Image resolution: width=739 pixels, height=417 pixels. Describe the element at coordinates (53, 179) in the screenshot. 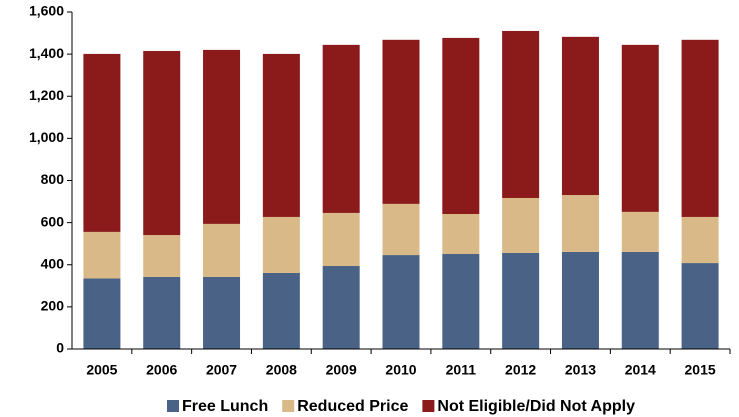

I see `y-tick-label: 800` at that location.